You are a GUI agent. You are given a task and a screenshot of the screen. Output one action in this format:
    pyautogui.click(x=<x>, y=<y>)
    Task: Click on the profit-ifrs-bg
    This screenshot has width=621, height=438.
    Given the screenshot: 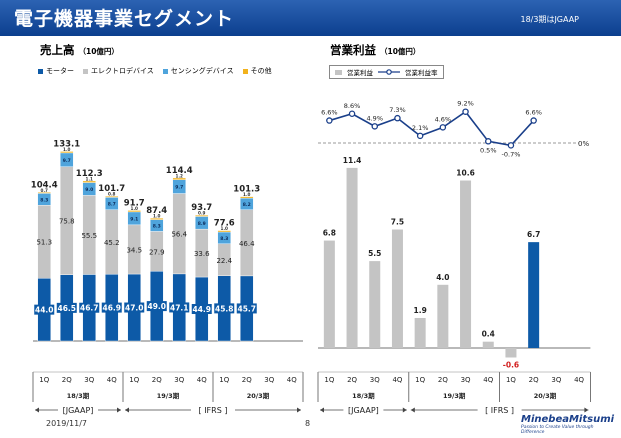 What is the action you would take?
    pyautogui.click(x=499, y=409)
    